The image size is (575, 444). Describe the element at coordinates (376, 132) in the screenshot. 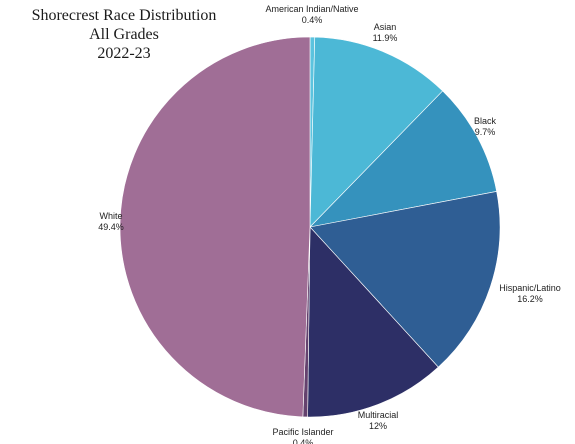

I see `slice-asian` at that location.